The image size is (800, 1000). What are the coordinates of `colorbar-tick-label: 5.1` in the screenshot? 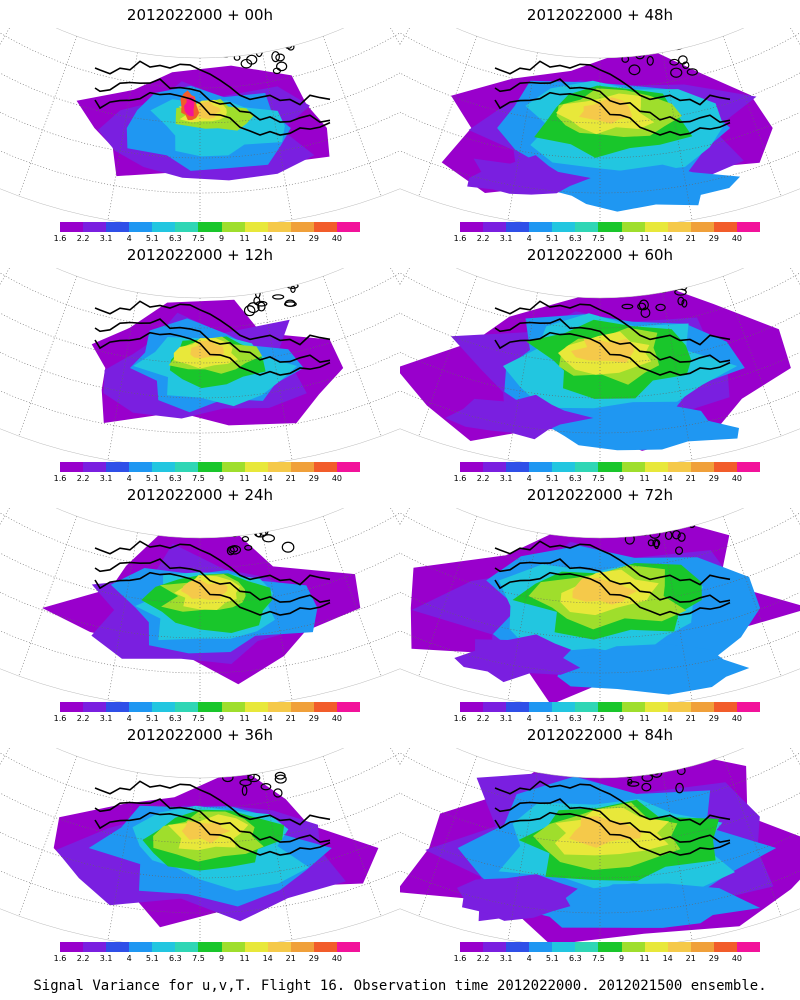 It's located at (152, 718).